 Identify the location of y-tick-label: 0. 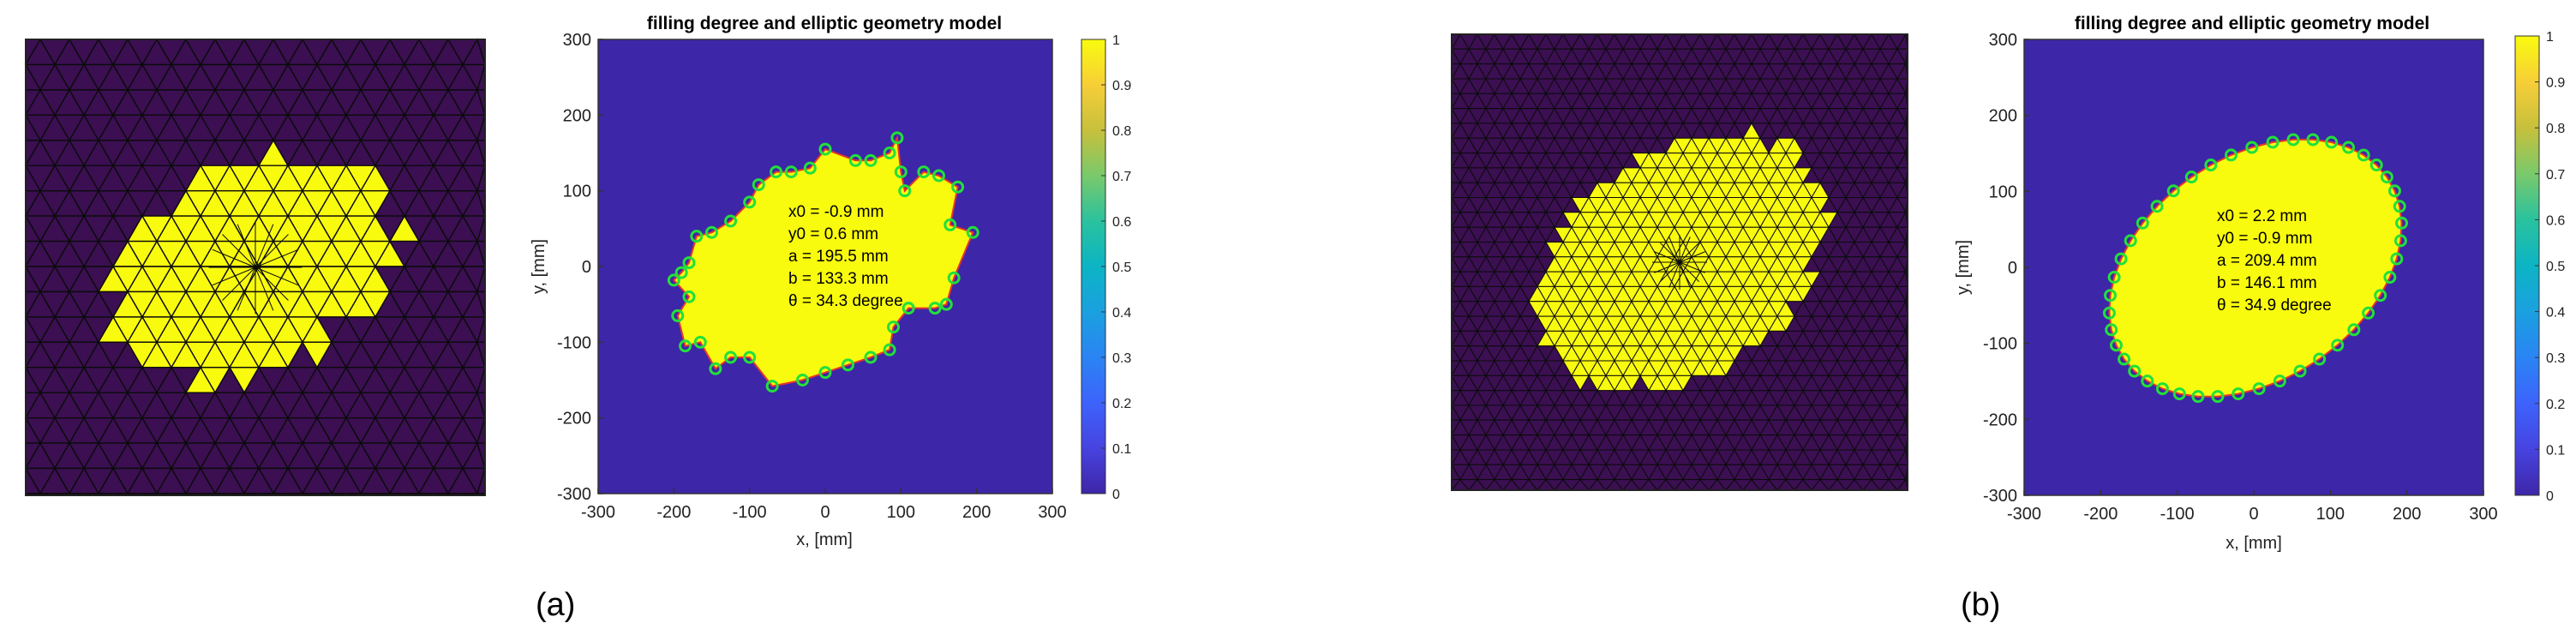
(586, 267).